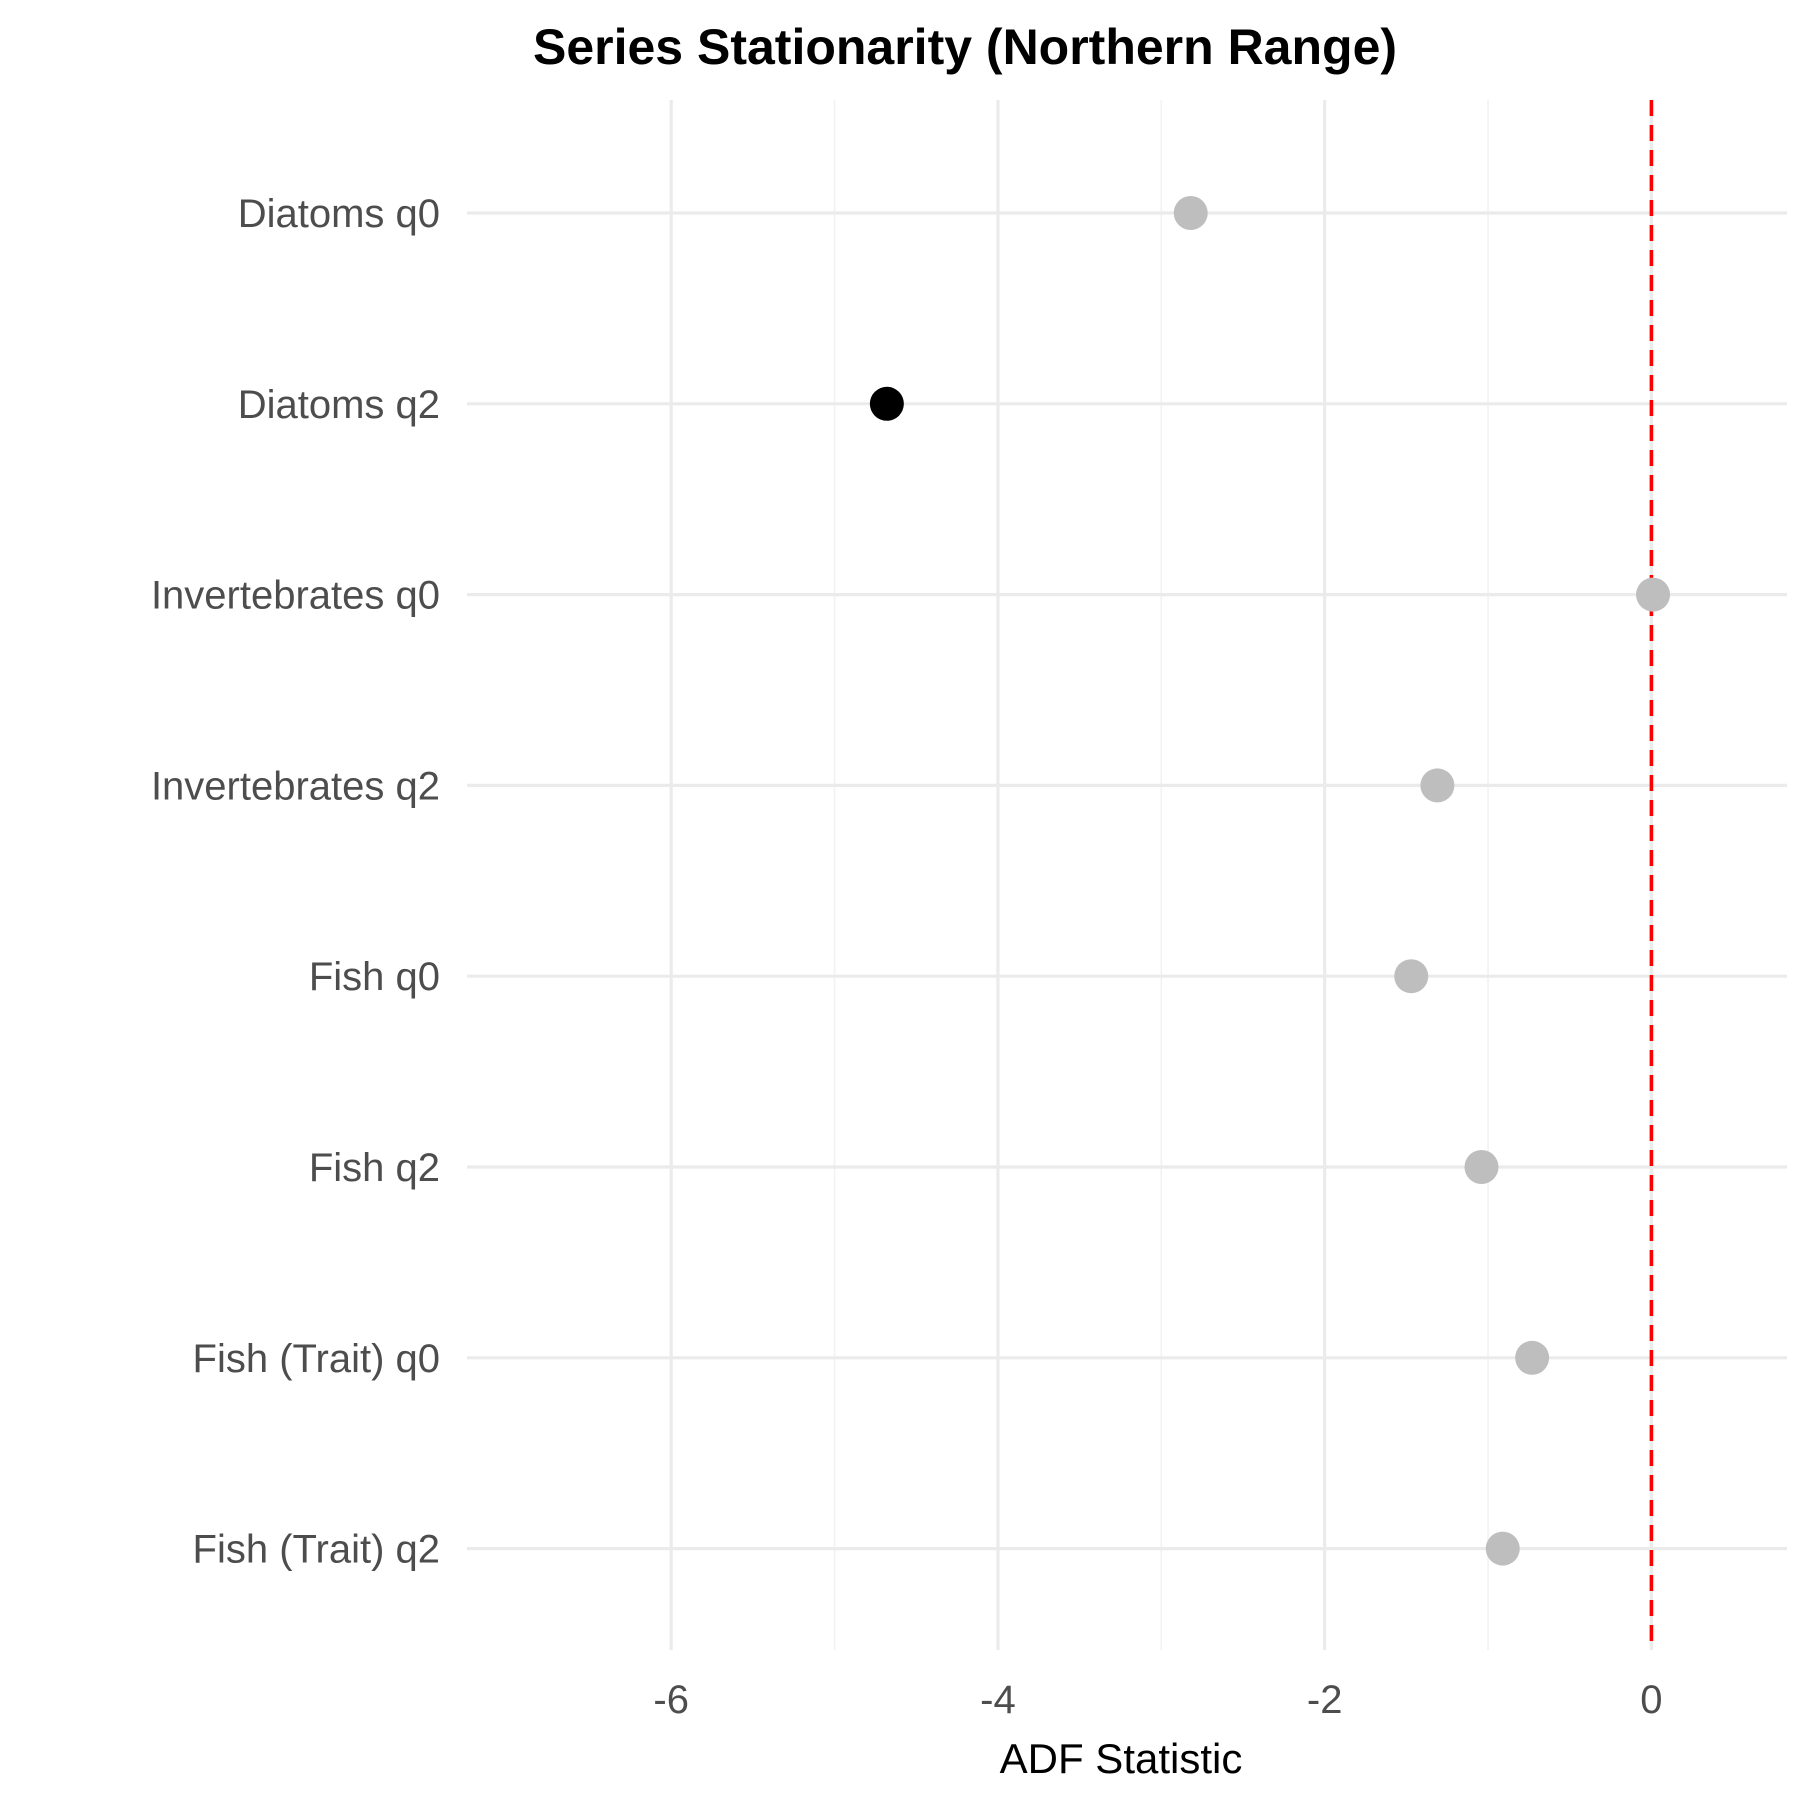 The width and height of the screenshot is (1800, 1800). What do you see at coordinates (339, 214) in the screenshot?
I see `y-tick-label: Diatoms q0` at bounding box center [339, 214].